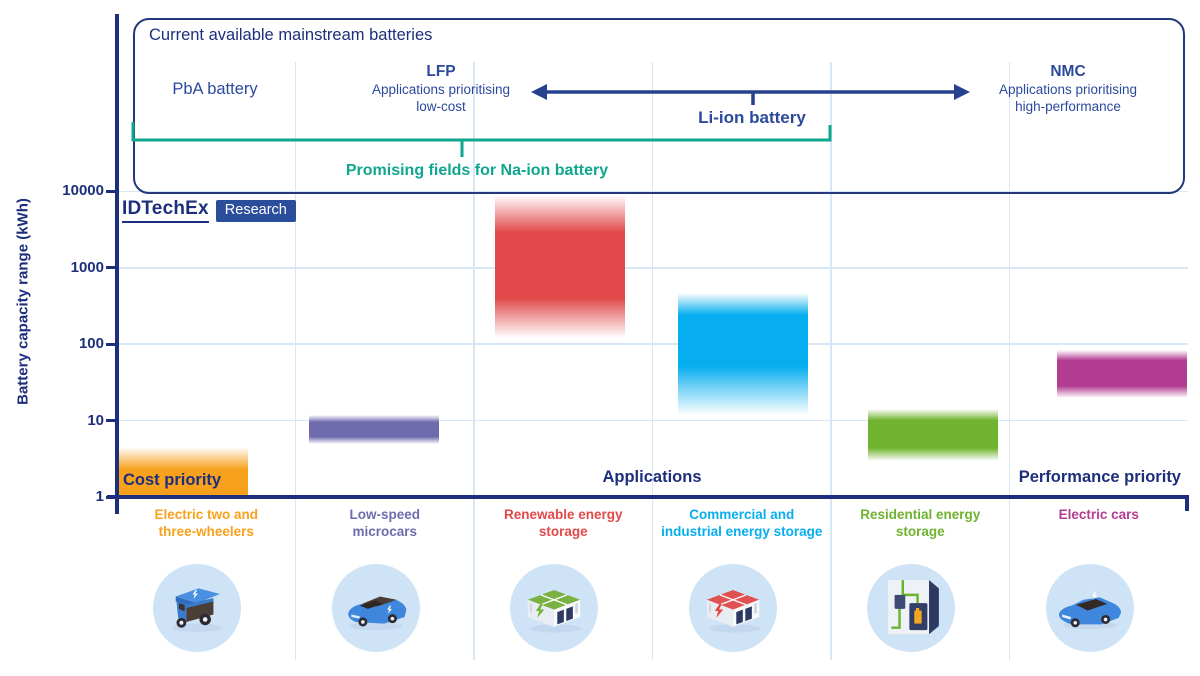 The image size is (1200, 676). I want to click on pba-battery-label: PbA battery, so click(215, 89).